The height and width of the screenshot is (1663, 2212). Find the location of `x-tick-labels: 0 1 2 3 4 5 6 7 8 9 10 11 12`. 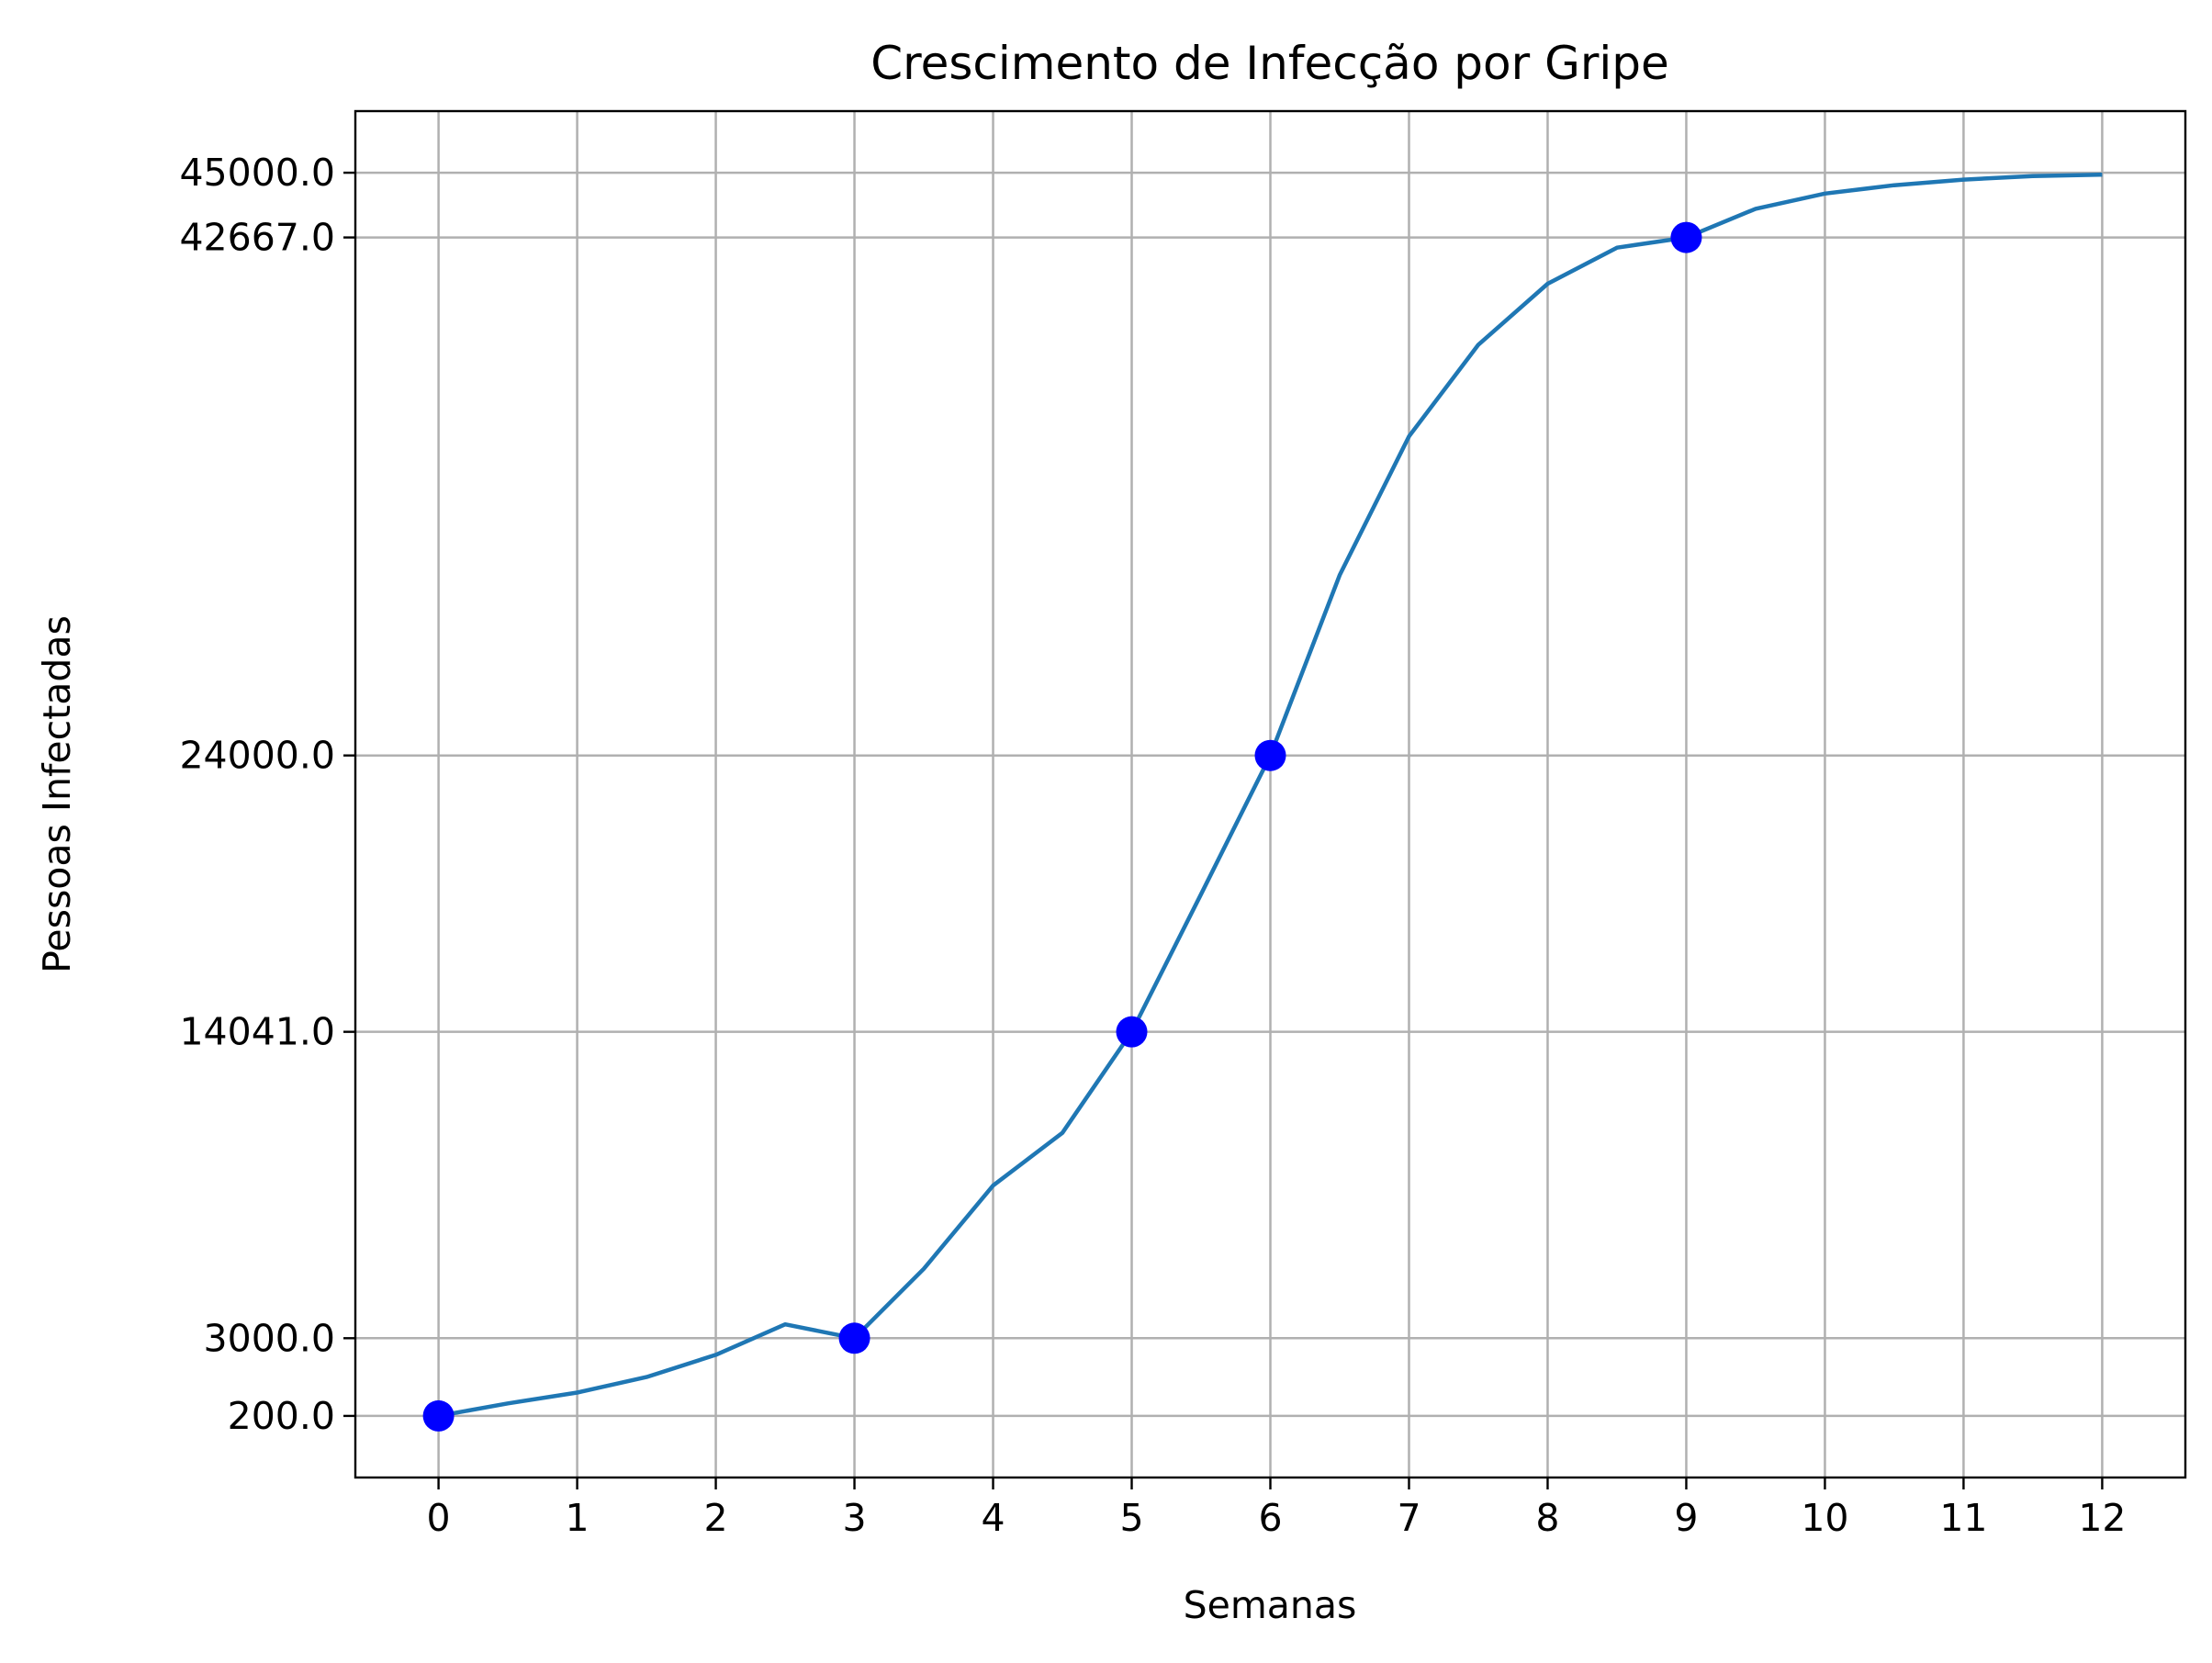

x-tick-labels: 0 1 2 3 4 5 6 7 8 9 10 11 12 is located at coordinates (1277, 1518).